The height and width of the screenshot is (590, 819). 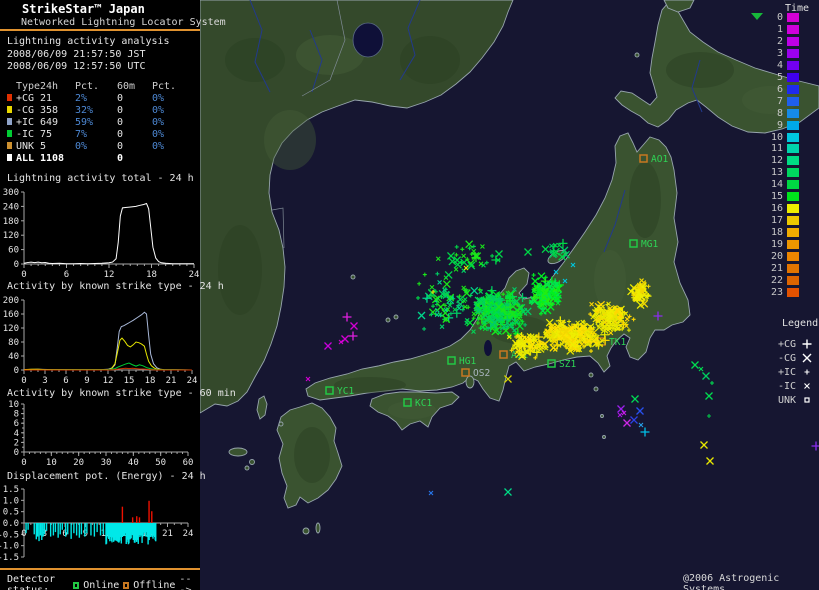 What do you see at coordinates (11, 315) in the screenshot?
I see `svg-text: 160` at bounding box center [11, 315].